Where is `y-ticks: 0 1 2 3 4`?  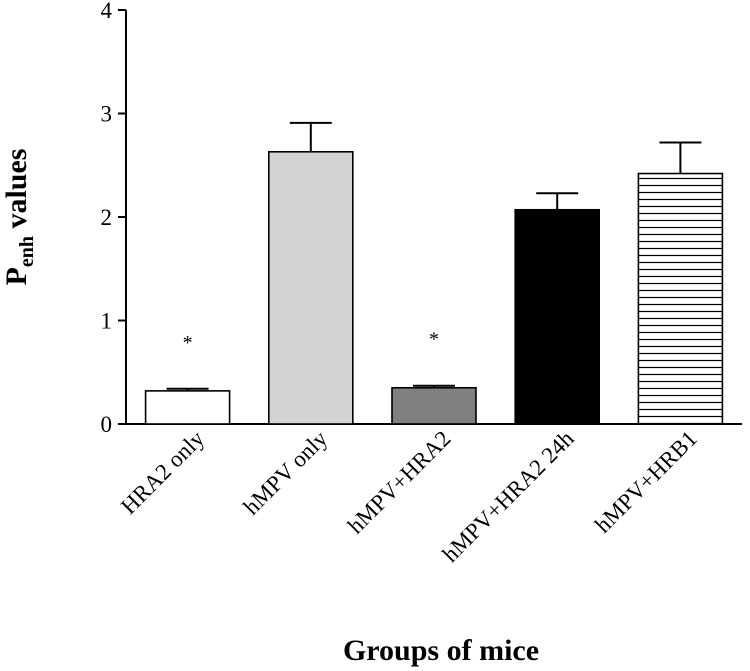 y-ticks: 0 1 2 3 4 is located at coordinates (113, 218).